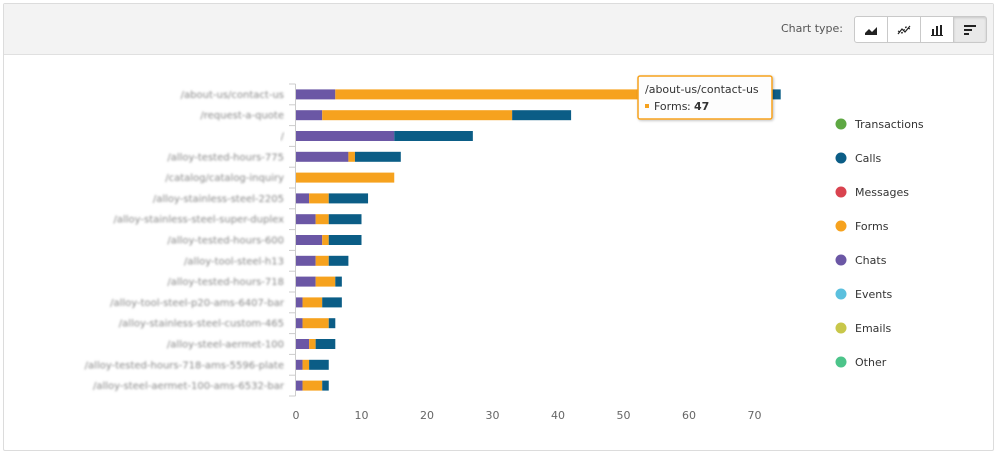 The height and width of the screenshot is (455, 999). What do you see at coordinates (225, 157) in the screenshot?
I see `category-label: /alloy-tested-hours-775` at bounding box center [225, 157].